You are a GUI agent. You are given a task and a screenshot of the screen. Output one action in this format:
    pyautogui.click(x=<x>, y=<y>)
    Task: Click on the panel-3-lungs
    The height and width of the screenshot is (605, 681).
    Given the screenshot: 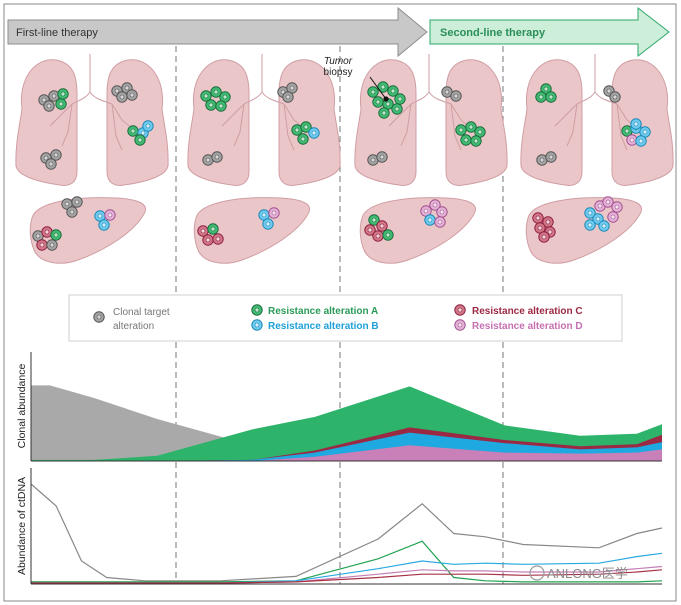 What is the action you would take?
    pyautogui.click(x=431, y=119)
    